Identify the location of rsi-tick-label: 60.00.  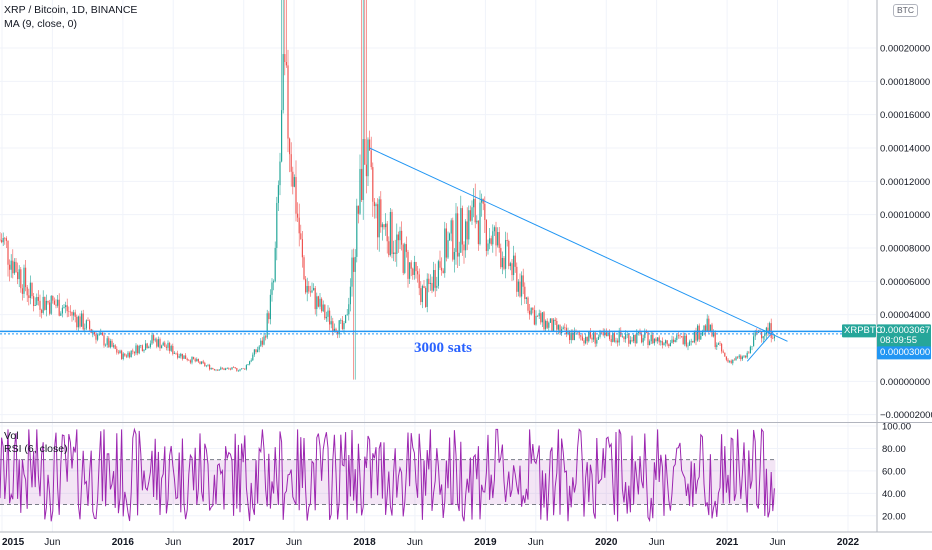
(894, 471).